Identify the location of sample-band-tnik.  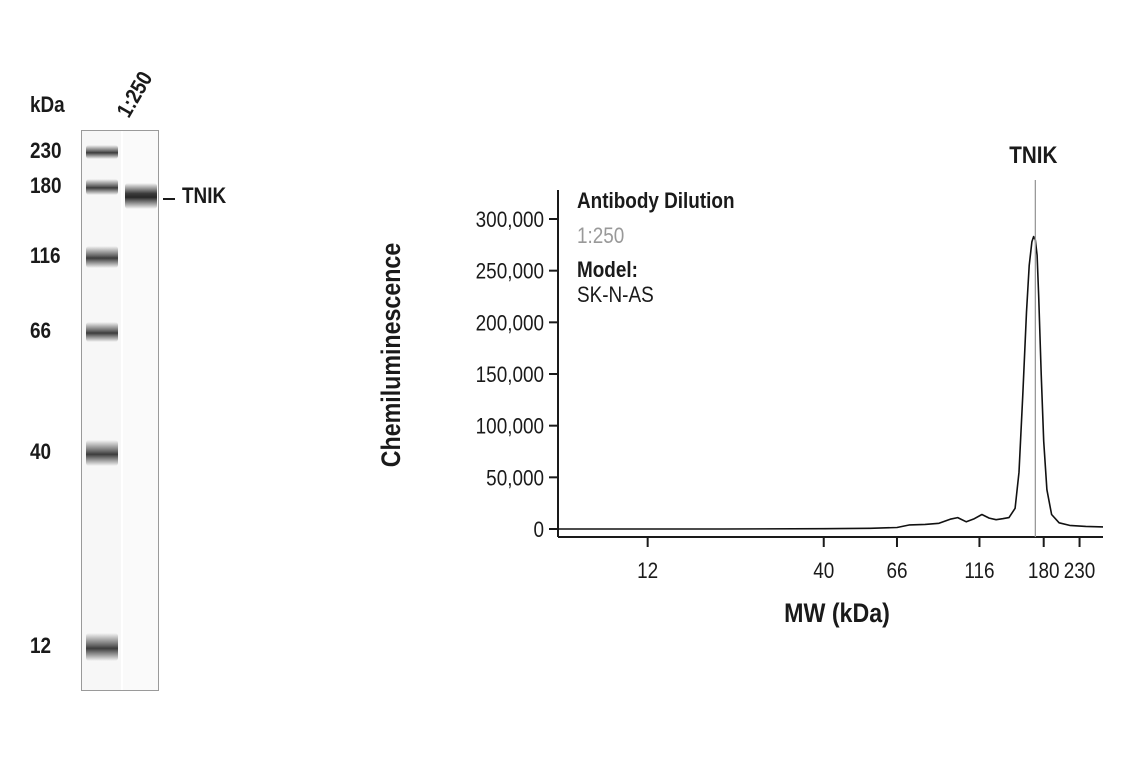
(141, 196).